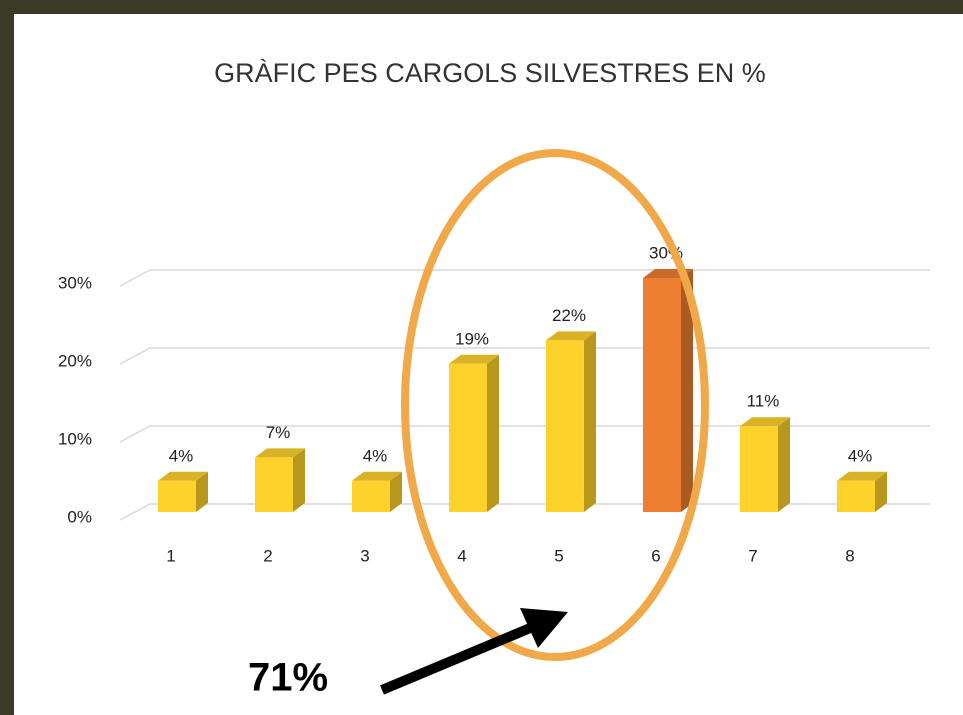 This screenshot has width=963, height=715. Describe the element at coordinates (461, 555) in the screenshot. I see `x-tick-label: 4` at that location.